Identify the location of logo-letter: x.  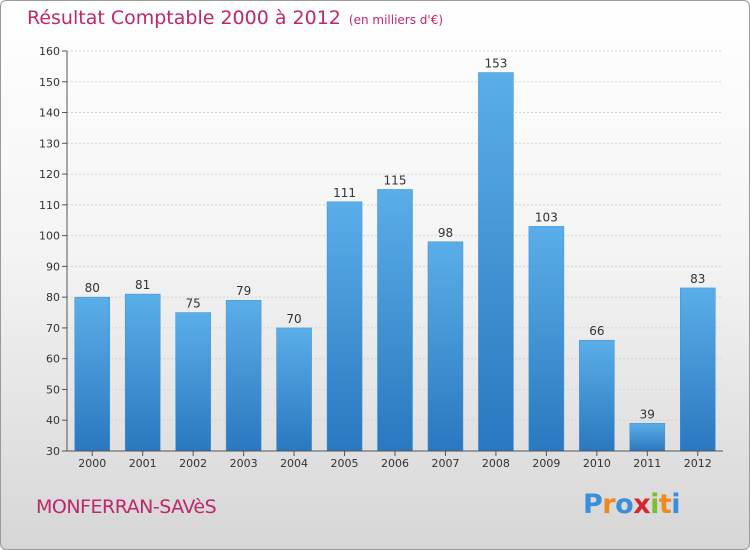
(642, 504).